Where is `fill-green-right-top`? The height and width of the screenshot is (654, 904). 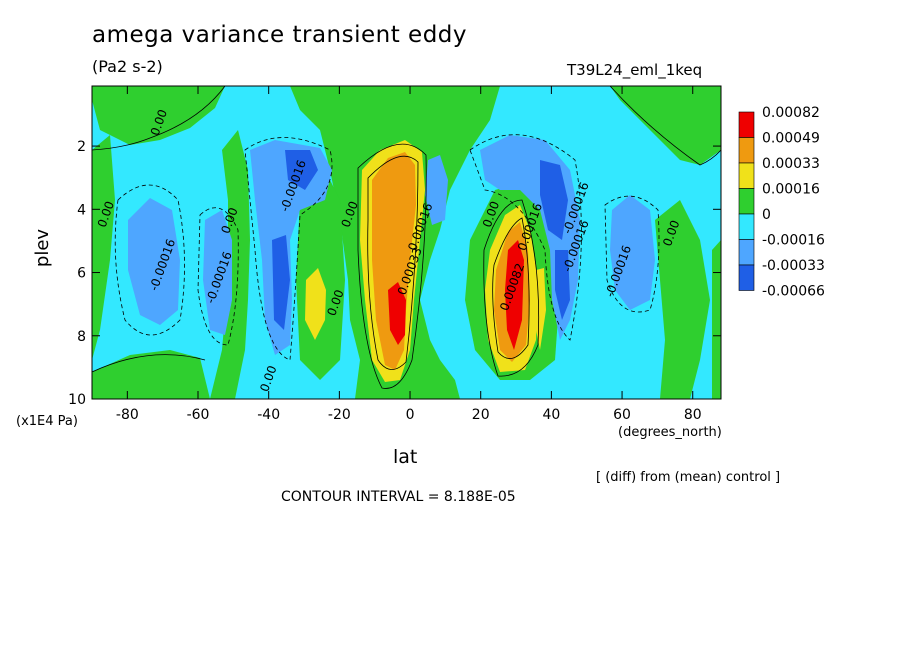
fill-green-right-top is located at coordinates (665, 125).